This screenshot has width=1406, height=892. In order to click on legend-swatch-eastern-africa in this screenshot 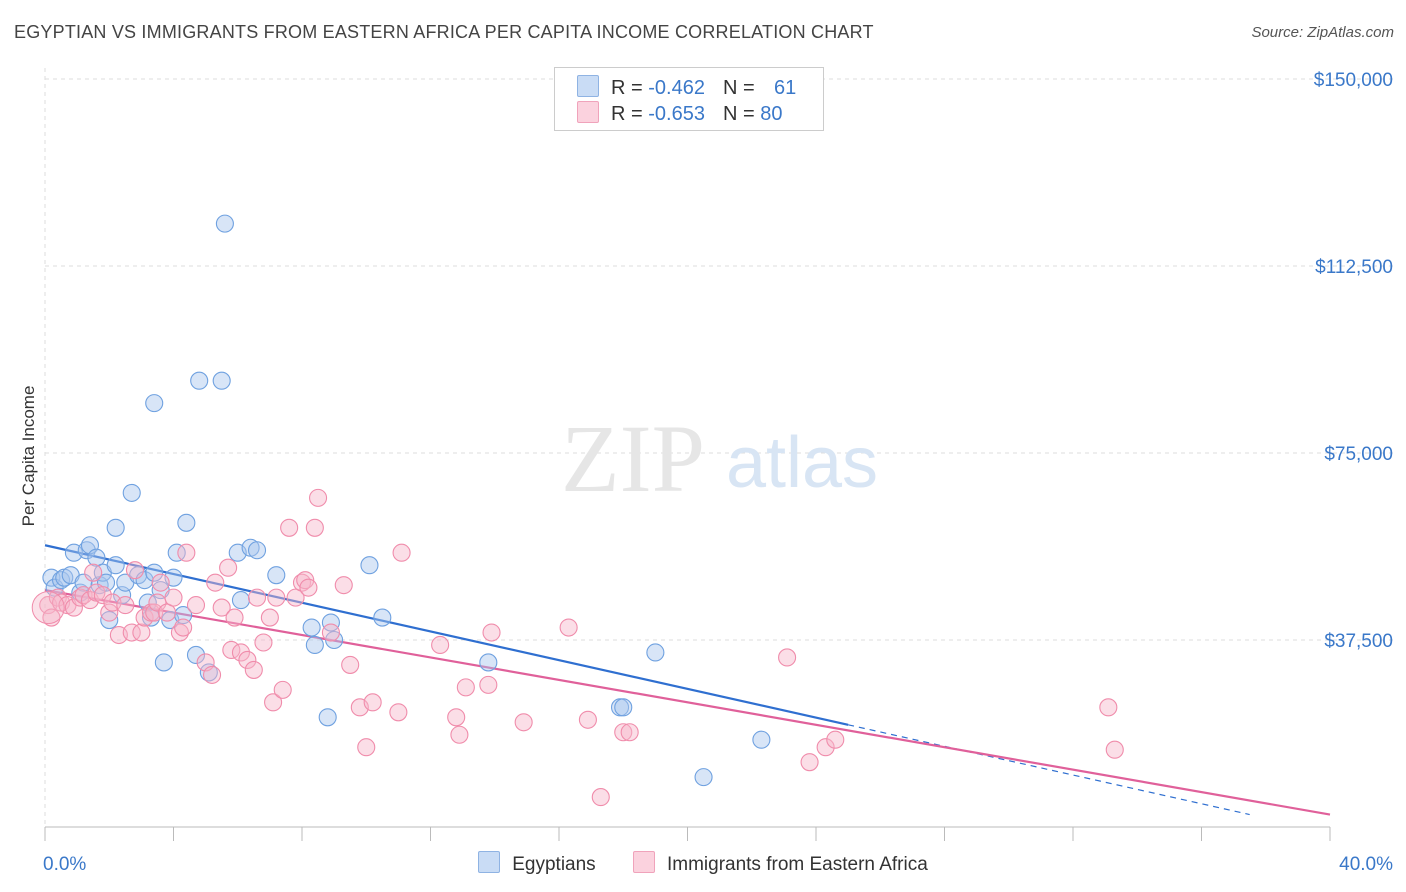, I will do `click(643, 862)`.